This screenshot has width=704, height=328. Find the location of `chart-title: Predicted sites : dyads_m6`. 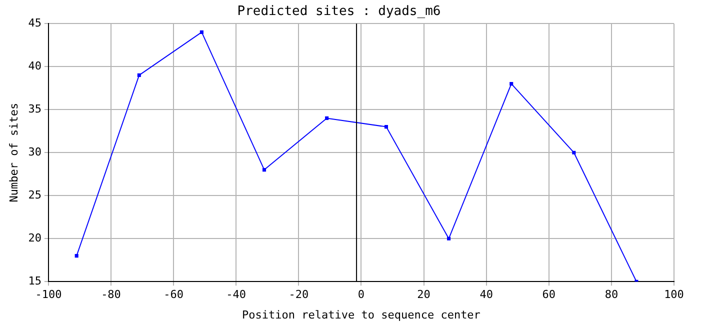

chart-title: Predicted sites : dyads_m6 is located at coordinates (339, 12).